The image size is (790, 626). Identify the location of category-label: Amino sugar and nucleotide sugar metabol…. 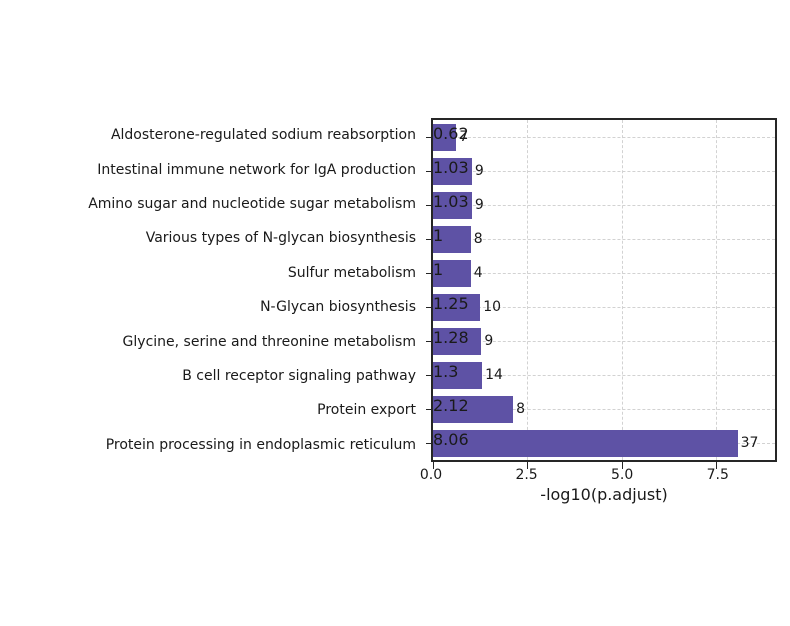
(252, 204).